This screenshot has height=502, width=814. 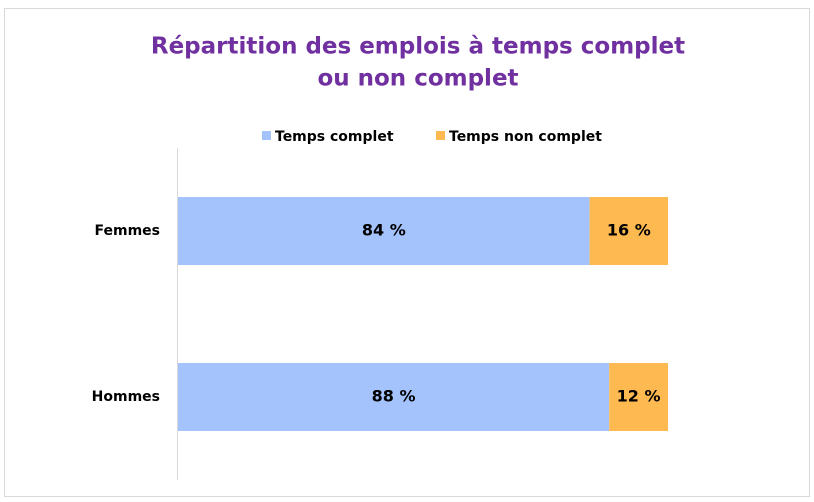 What do you see at coordinates (126, 397) in the screenshot?
I see `y-tick-label: Hommes` at bounding box center [126, 397].